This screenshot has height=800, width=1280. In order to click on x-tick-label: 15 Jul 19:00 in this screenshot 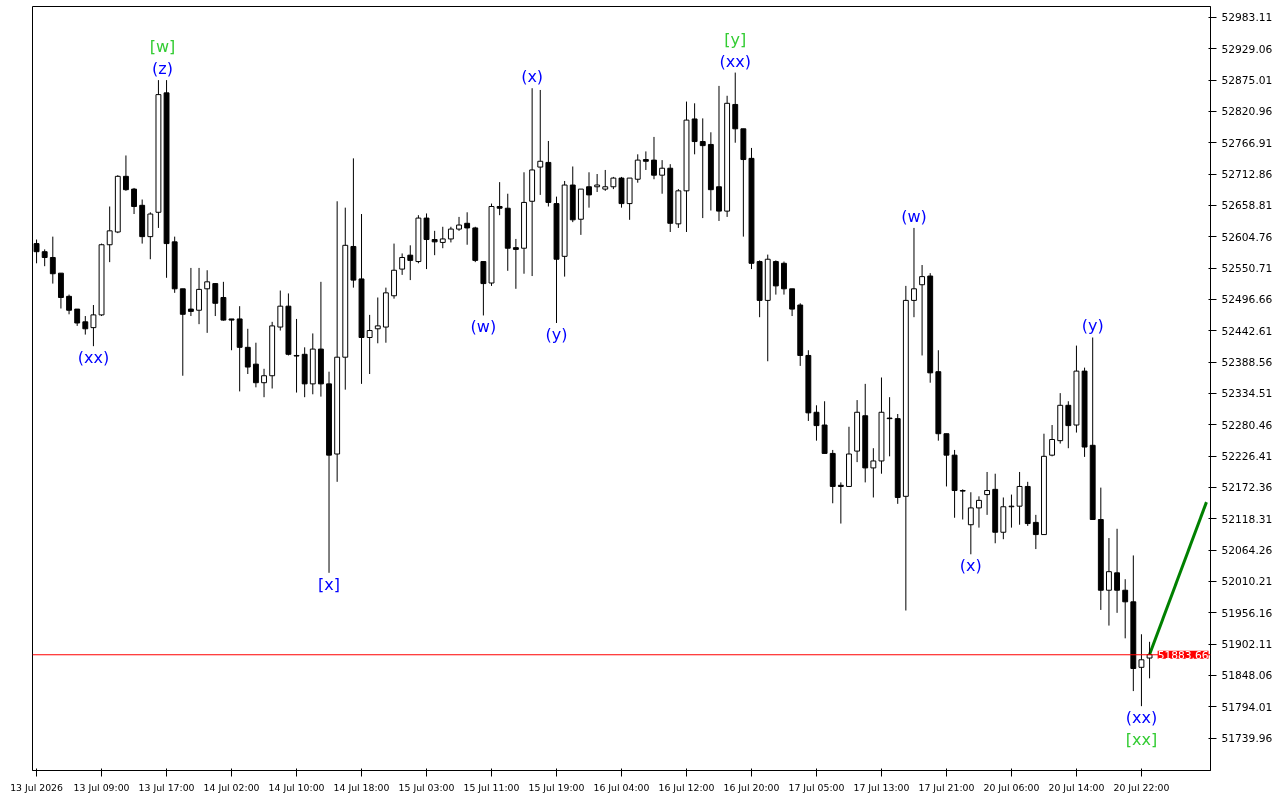, I will do `click(556, 787)`.